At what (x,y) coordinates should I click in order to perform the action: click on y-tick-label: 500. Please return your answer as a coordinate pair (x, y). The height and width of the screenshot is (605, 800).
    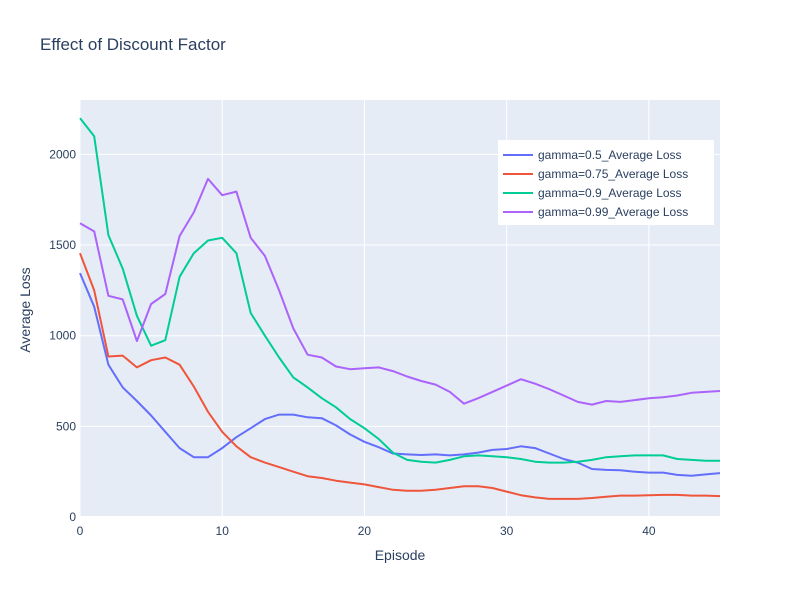
    Looking at the image, I should click on (66, 426).